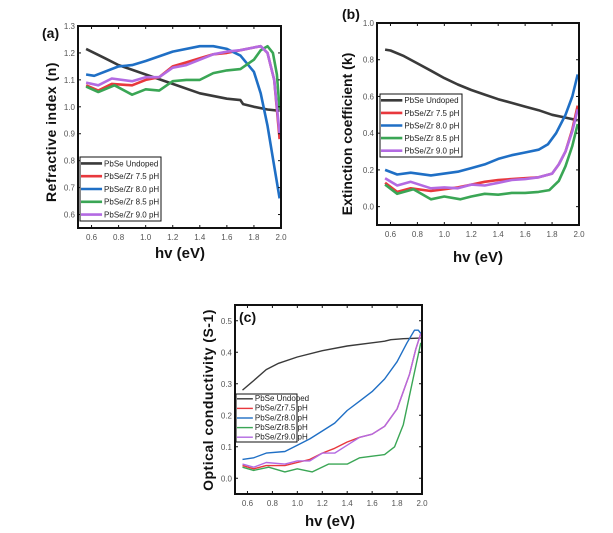 The image size is (613, 533). I want to click on y-tick-label: 0.3, so click(227, 384).